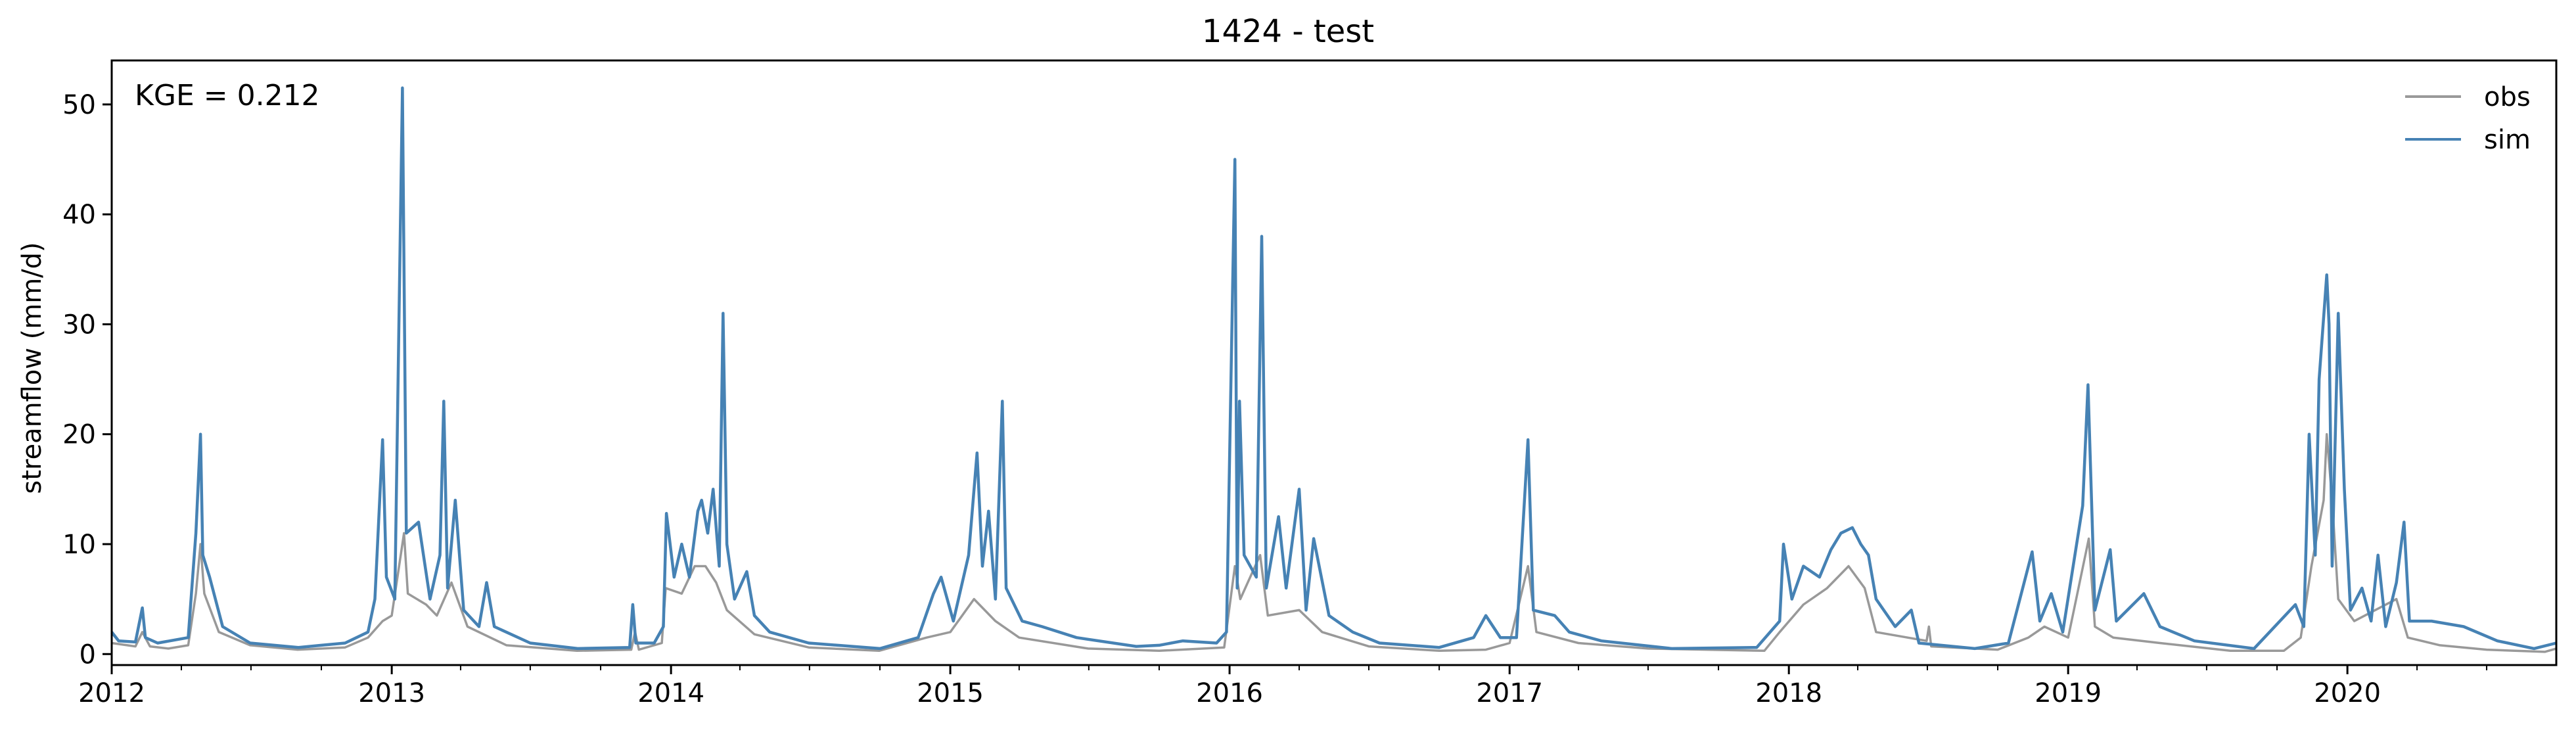 The height and width of the screenshot is (738, 2576). Describe the element at coordinates (79, 215) in the screenshot. I see `y-tick-label: 40` at that location.